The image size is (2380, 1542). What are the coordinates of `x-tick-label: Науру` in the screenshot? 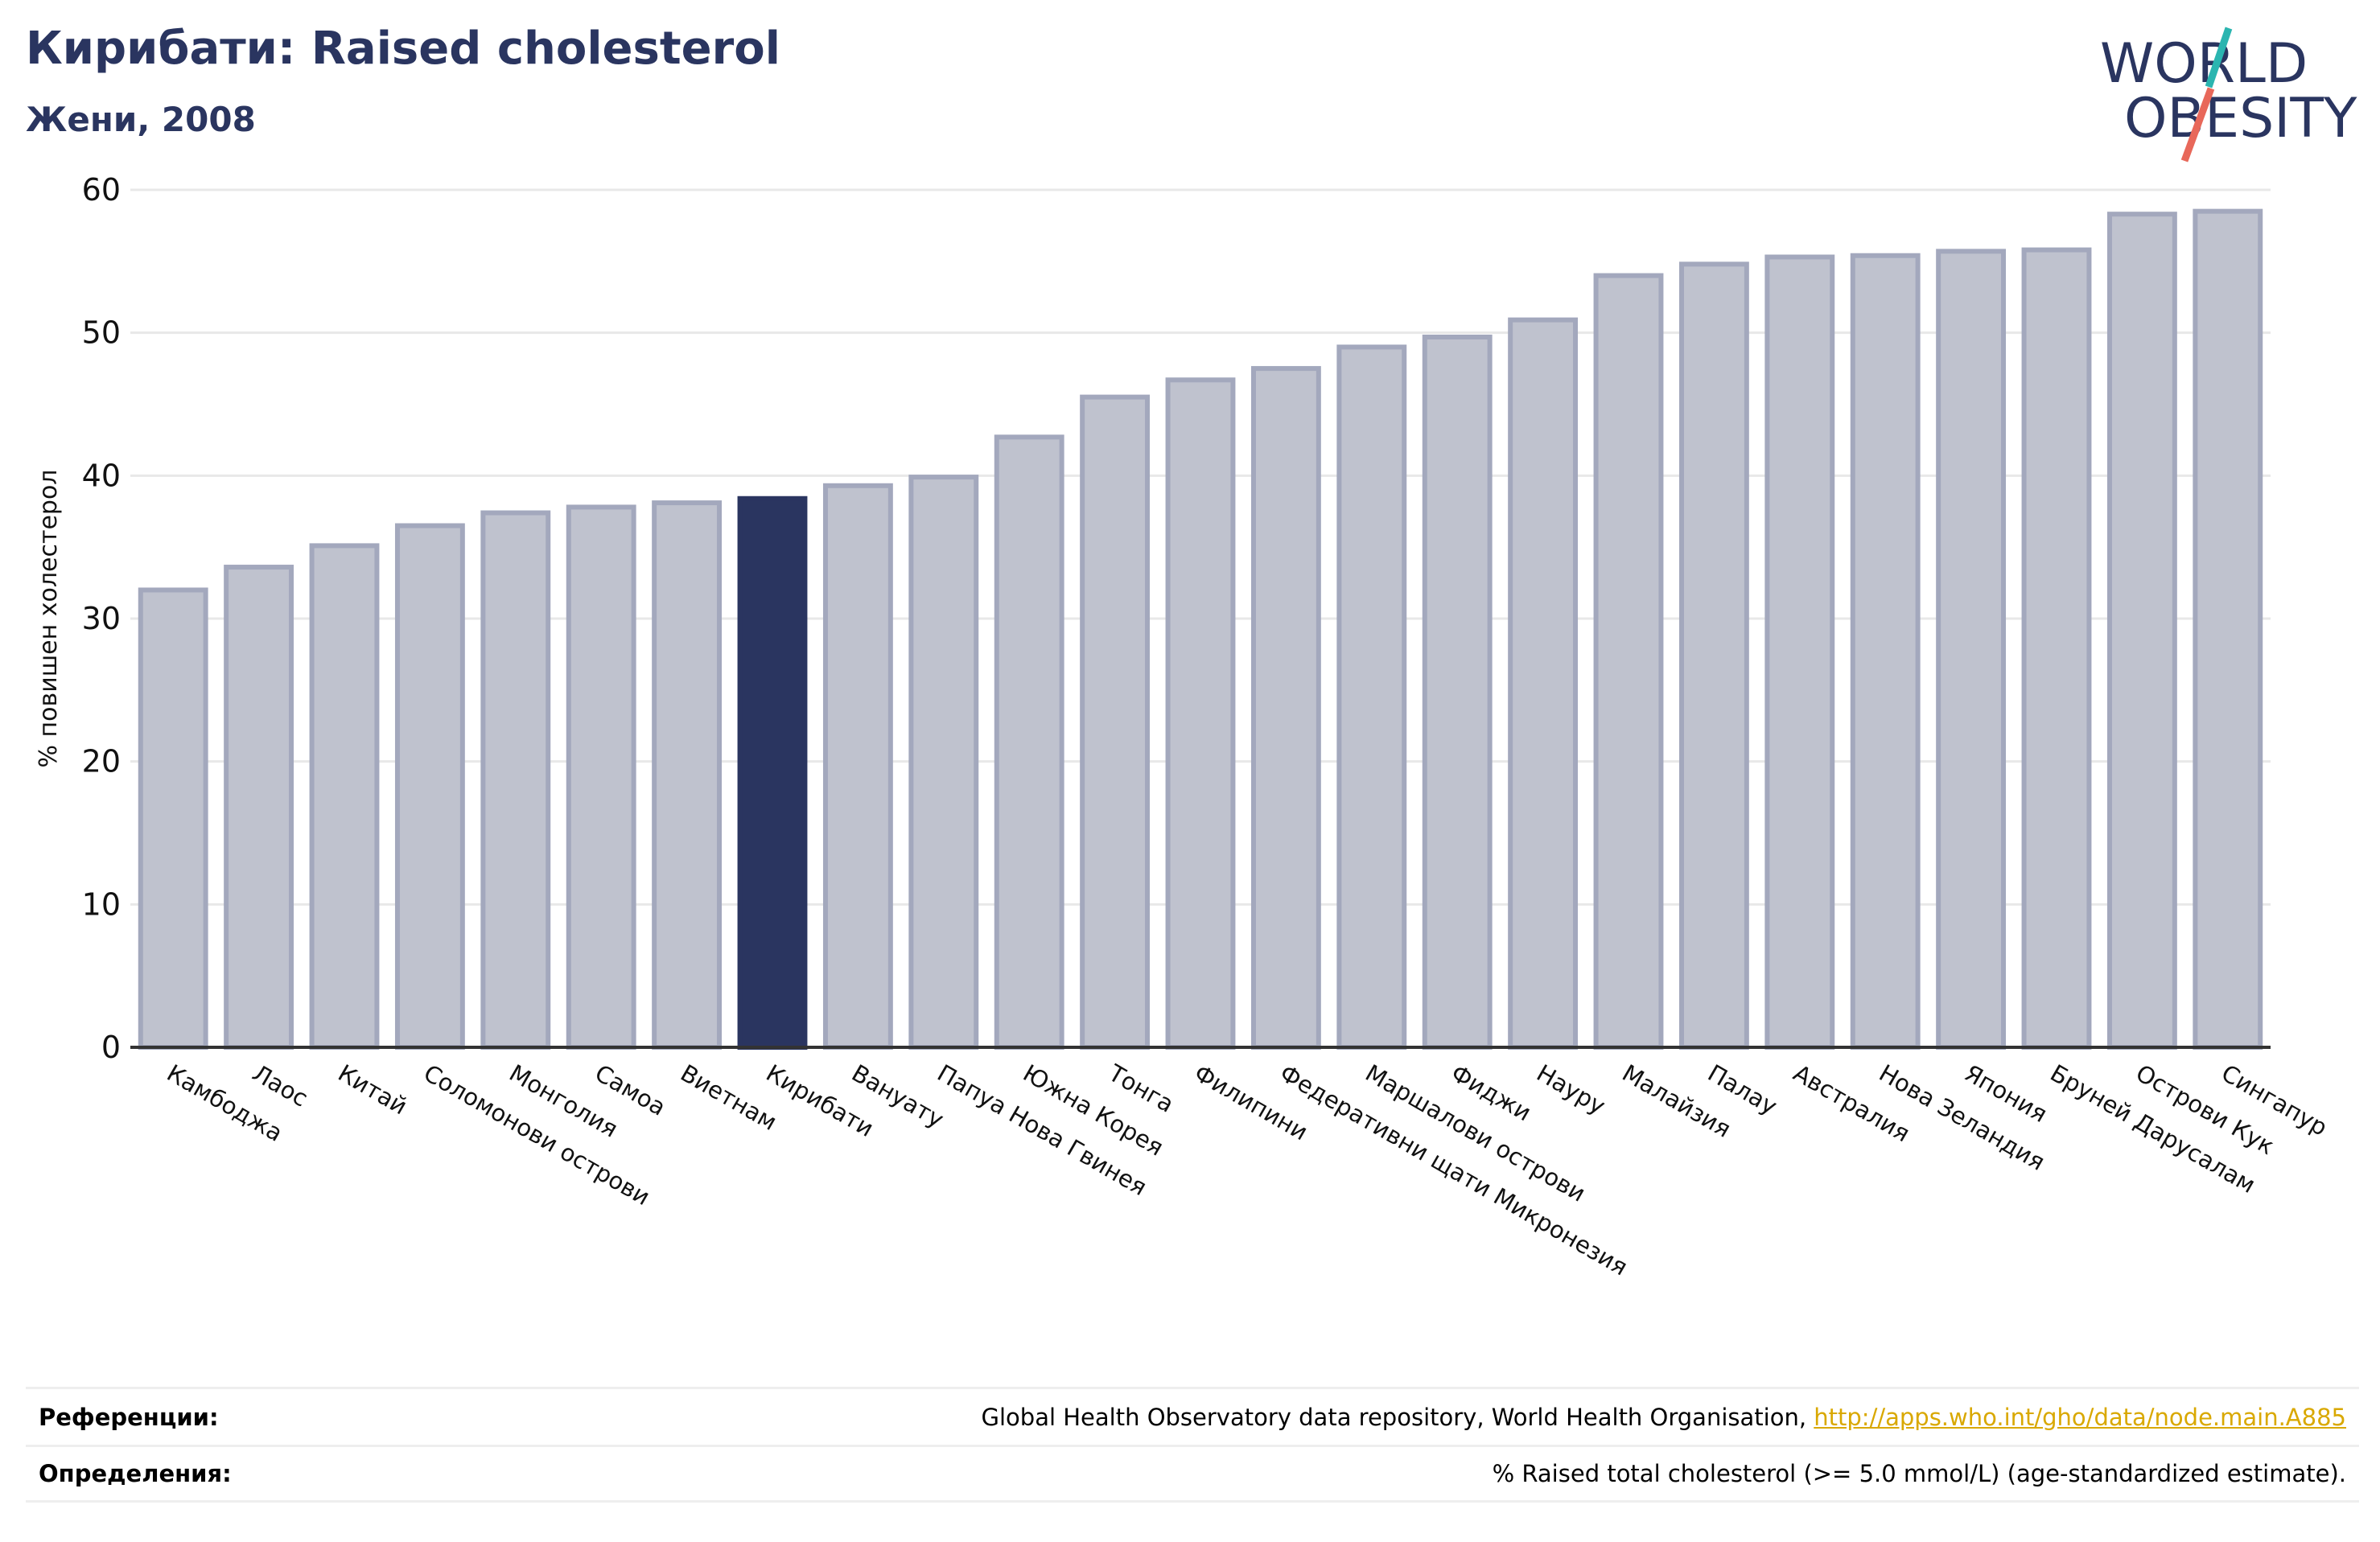 It's located at (1571, 1090).